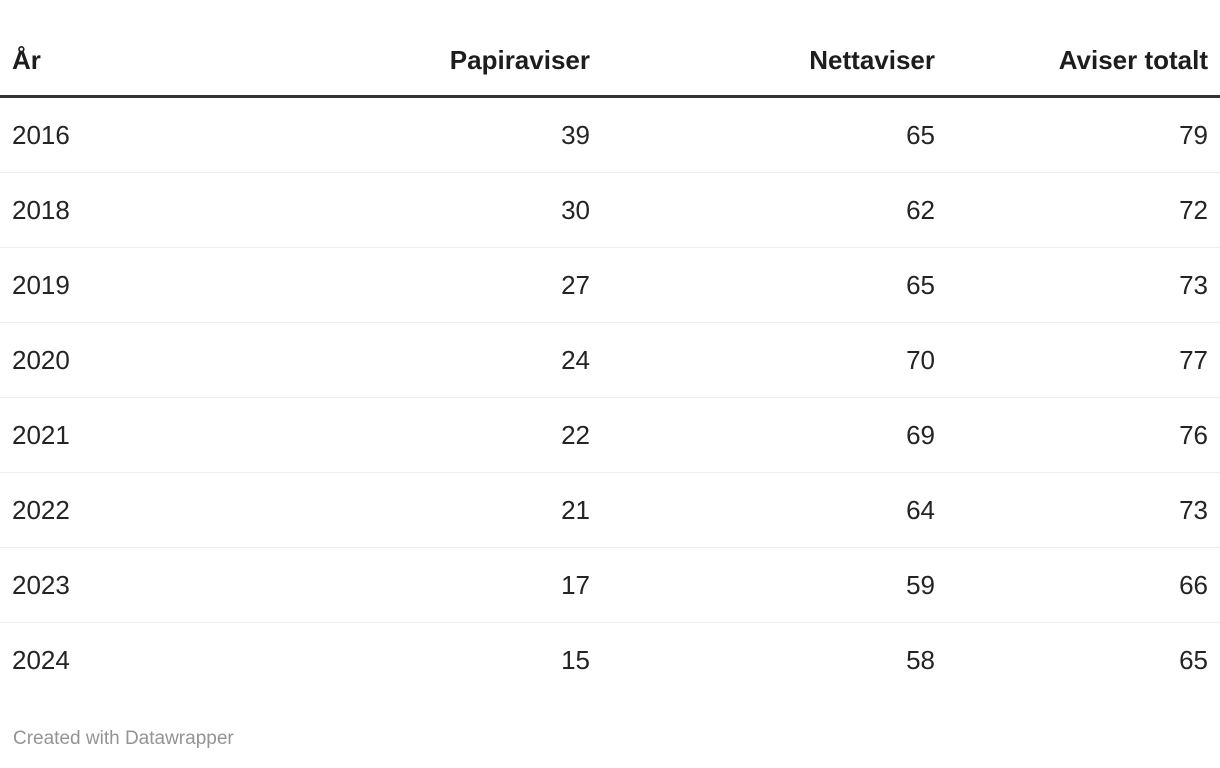 The height and width of the screenshot is (768, 1220). I want to click on table-cell-value: 59, so click(774, 585).